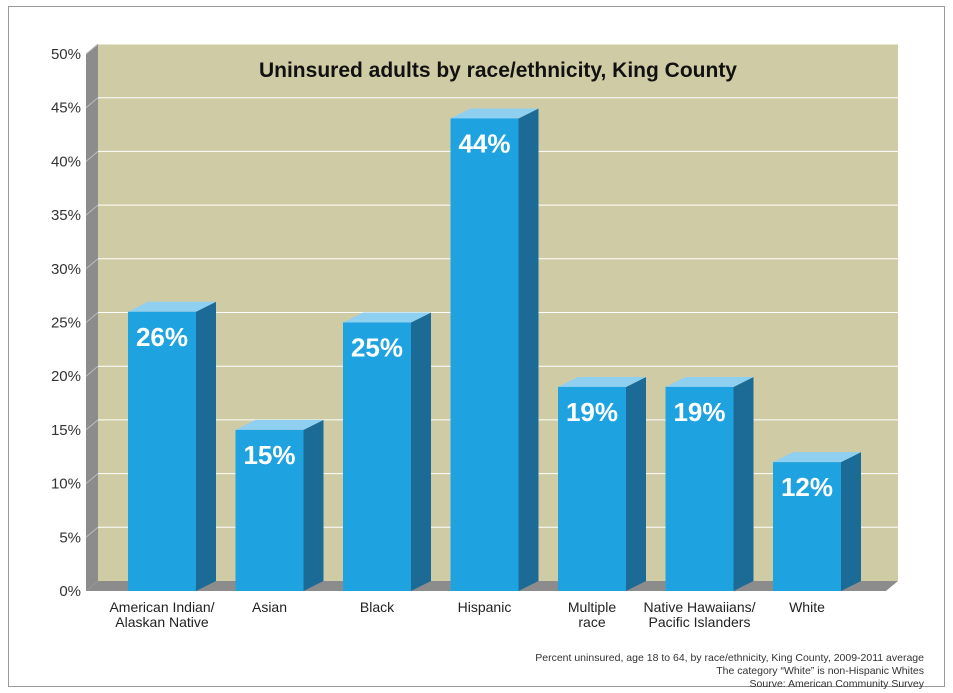 This screenshot has width=953, height=693. What do you see at coordinates (269, 455) in the screenshot?
I see `bar-data-label: 15%` at bounding box center [269, 455].